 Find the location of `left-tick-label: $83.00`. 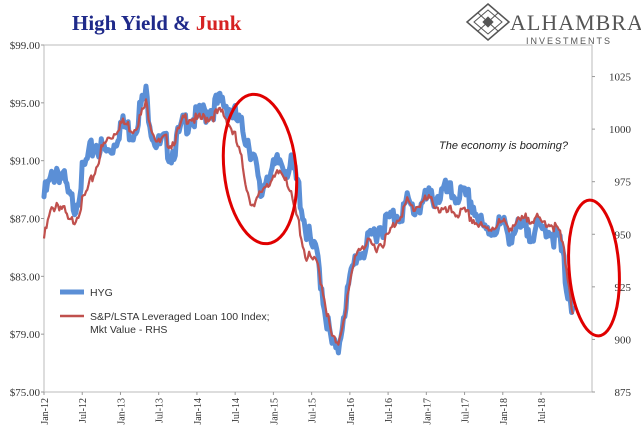

left-tick-label: $83.00 is located at coordinates (25, 277).